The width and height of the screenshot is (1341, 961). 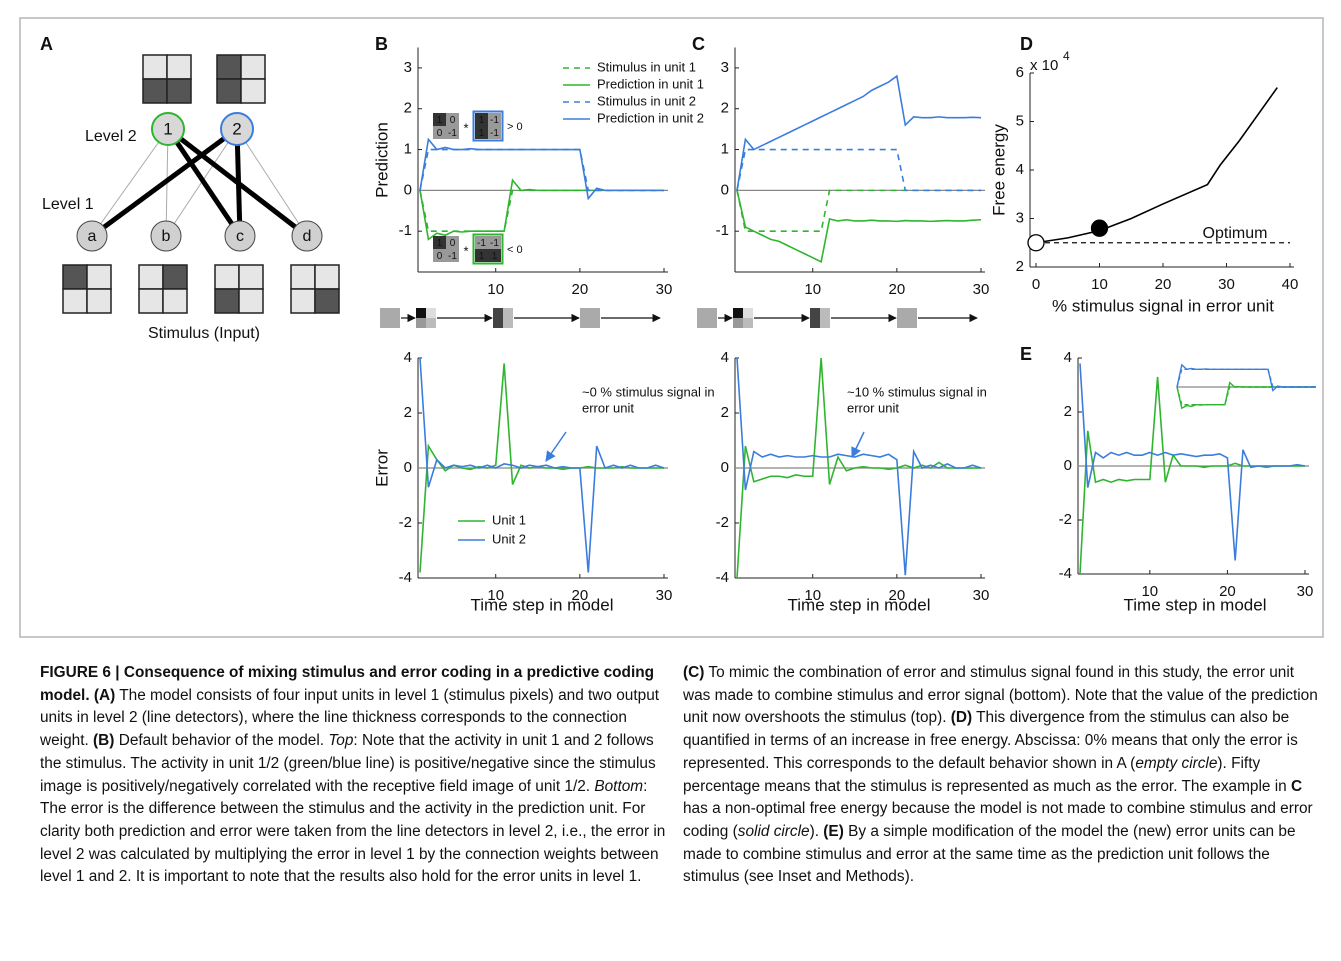 I want to click on y-tick-label: -1, so click(x=722, y=230).